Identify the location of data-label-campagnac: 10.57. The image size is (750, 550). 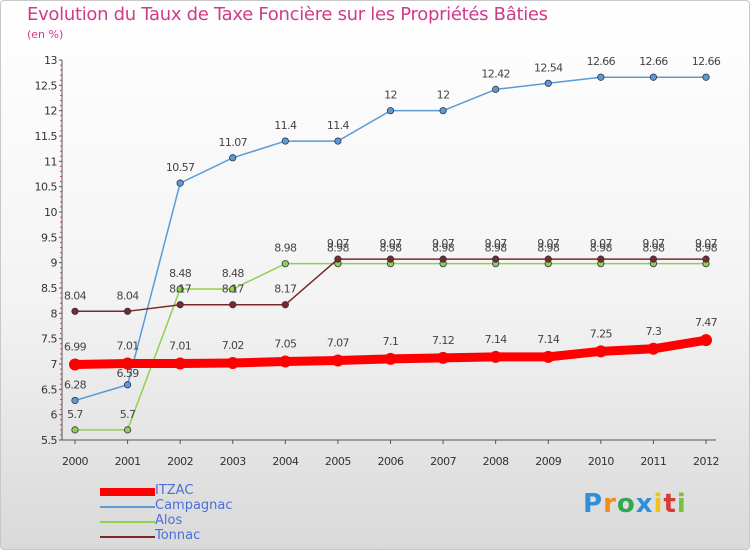
(180, 167).